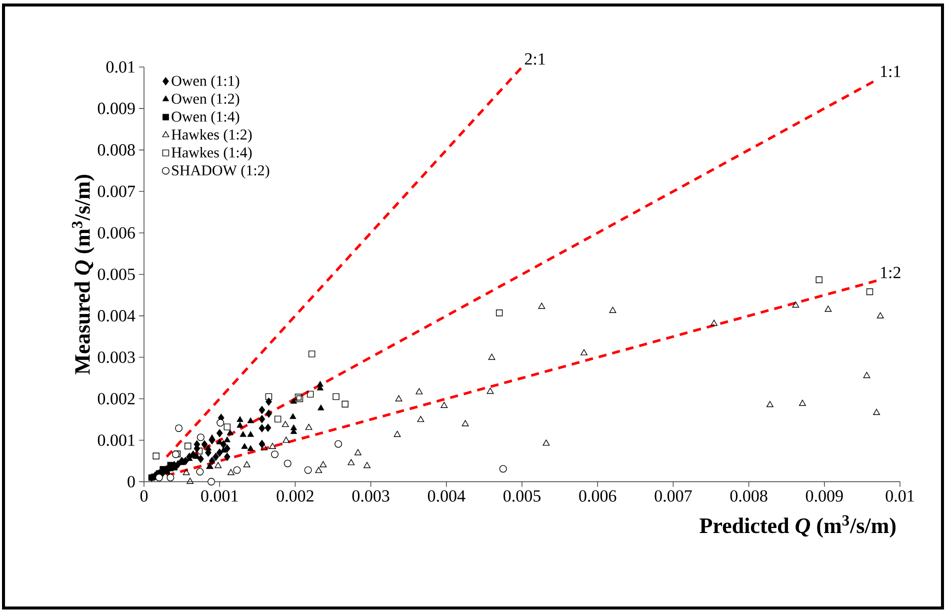  What do you see at coordinates (131, 482) in the screenshot?
I see `y-tick-label: 0` at bounding box center [131, 482].